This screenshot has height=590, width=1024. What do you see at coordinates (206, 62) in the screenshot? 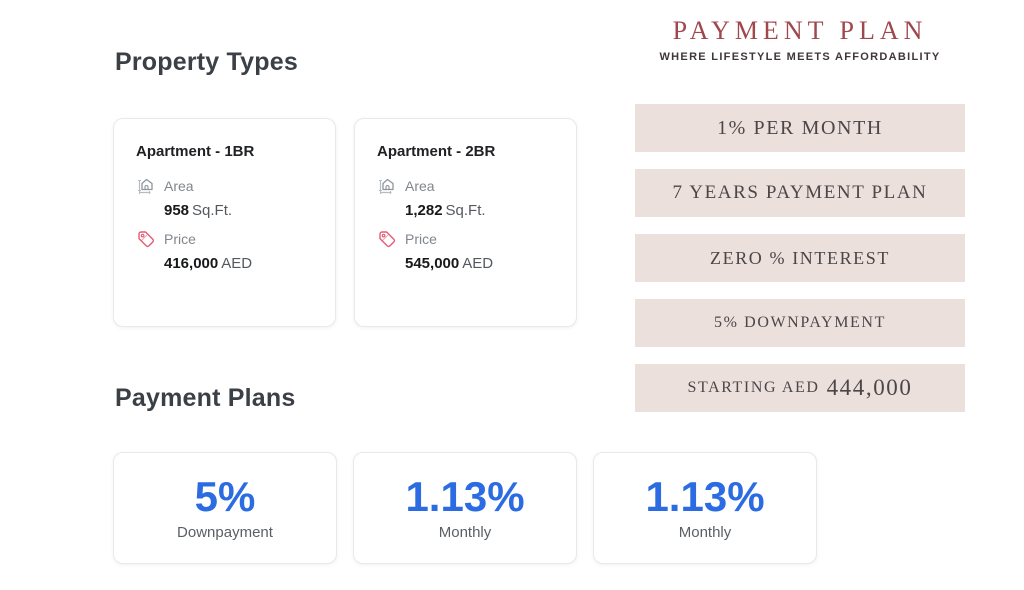
I see `property-types-heading: Property Types` at bounding box center [206, 62].